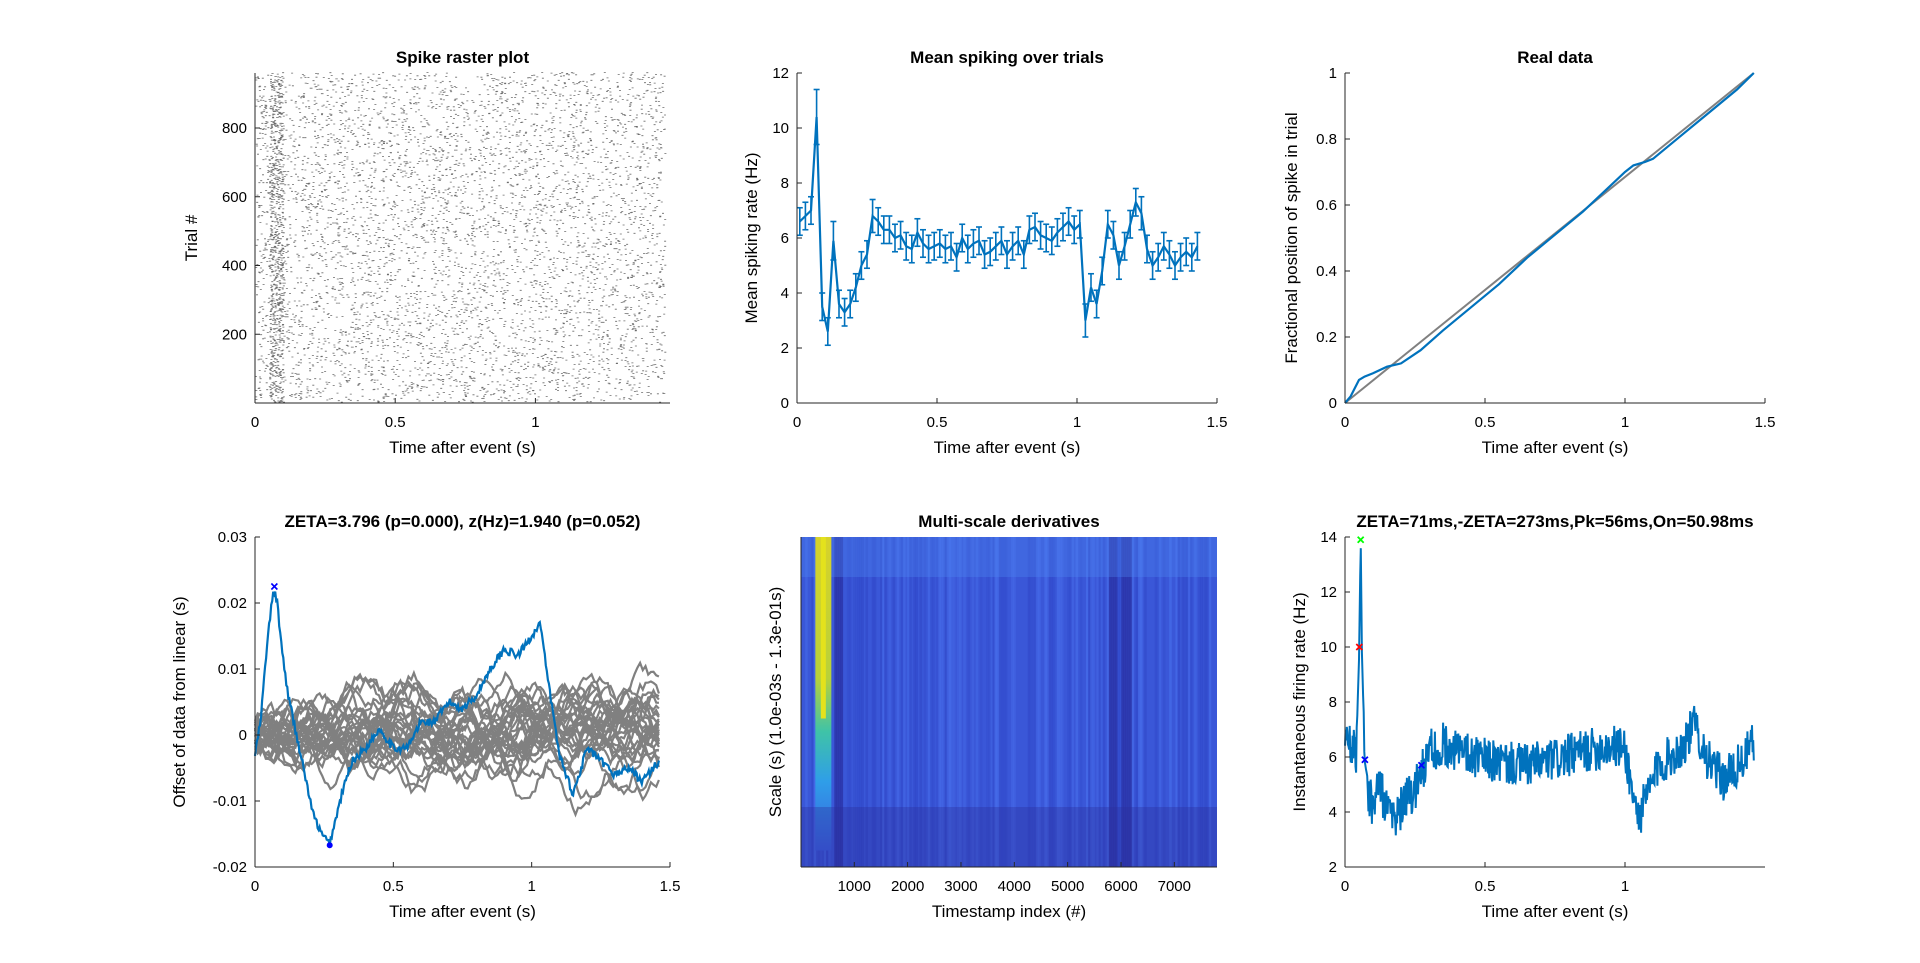 This screenshot has width=1920, height=963. Describe the element at coordinates (998, 217) in the screenshot. I see `error-bars` at that location.